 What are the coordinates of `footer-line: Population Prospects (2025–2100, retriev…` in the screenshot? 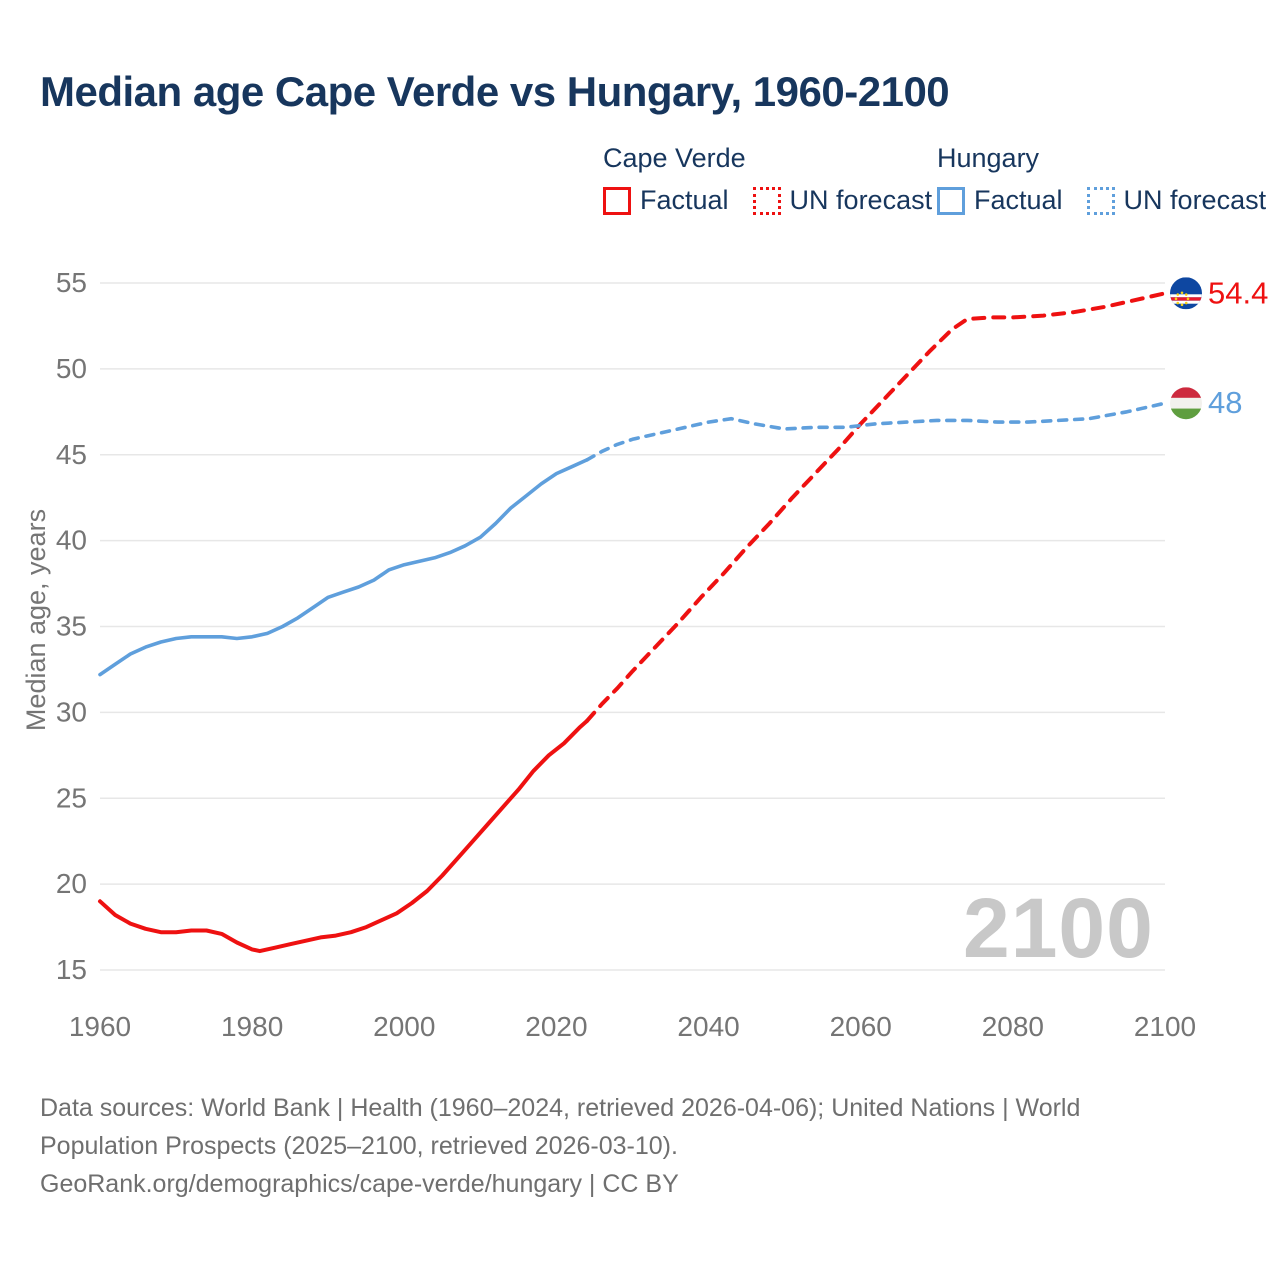 It's located at (359, 1146).